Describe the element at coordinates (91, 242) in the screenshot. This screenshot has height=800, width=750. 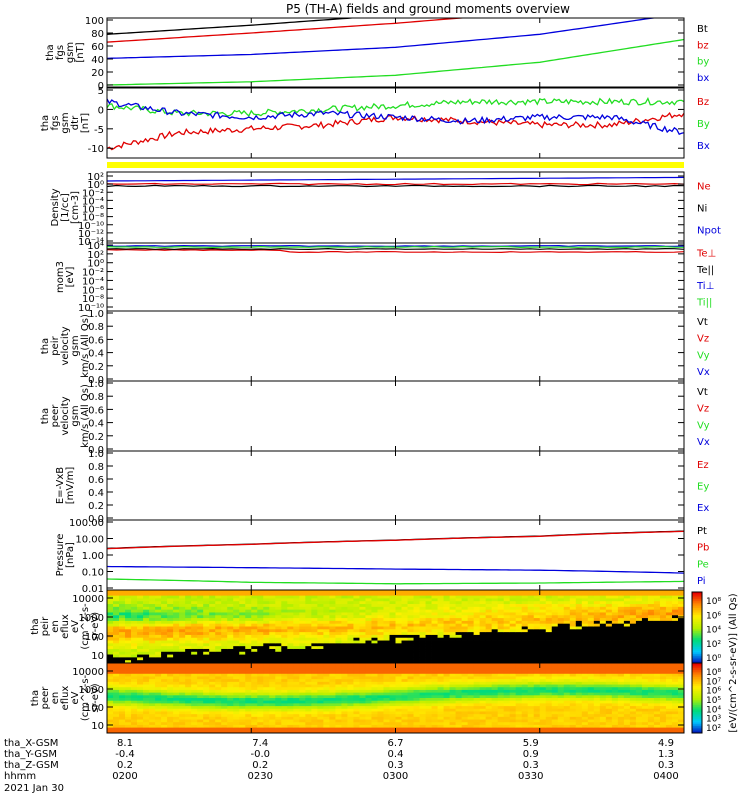
I see `y-tick-label: 10⁻¹⁴` at that location.